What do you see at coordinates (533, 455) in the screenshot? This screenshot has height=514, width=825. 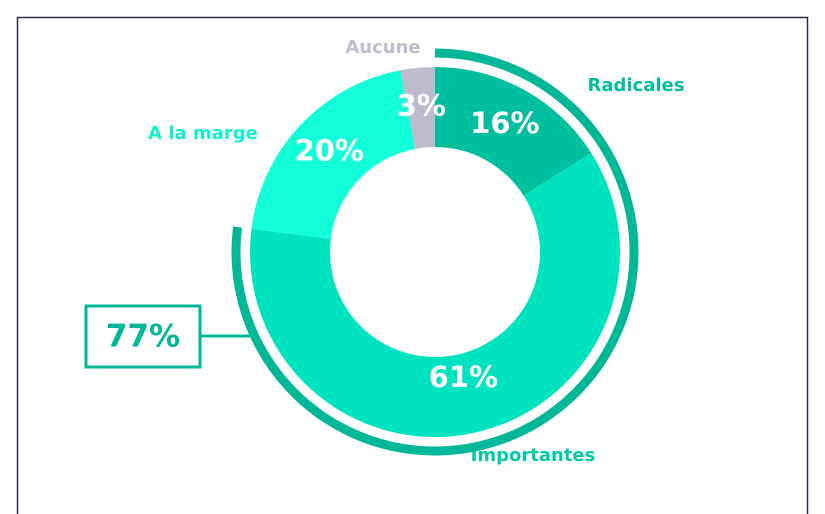 I see `category-label: Importantes` at bounding box center [533, 455].